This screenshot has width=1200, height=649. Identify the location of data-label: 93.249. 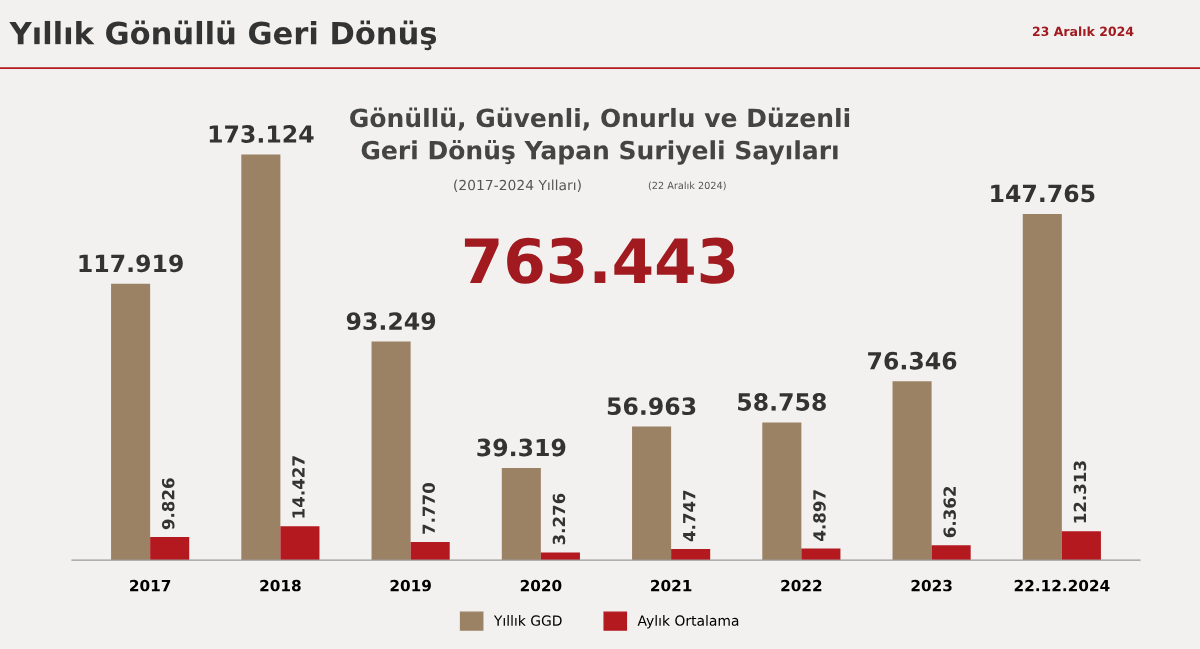
(391, 321).